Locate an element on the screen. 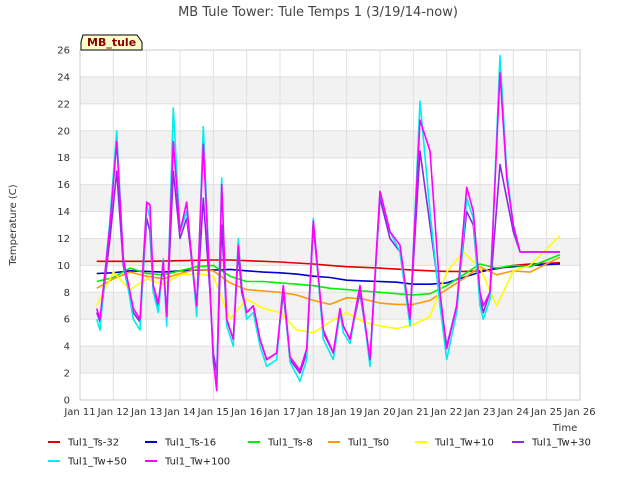  y-tick-label: 6 is located at coordinates (67, 320).